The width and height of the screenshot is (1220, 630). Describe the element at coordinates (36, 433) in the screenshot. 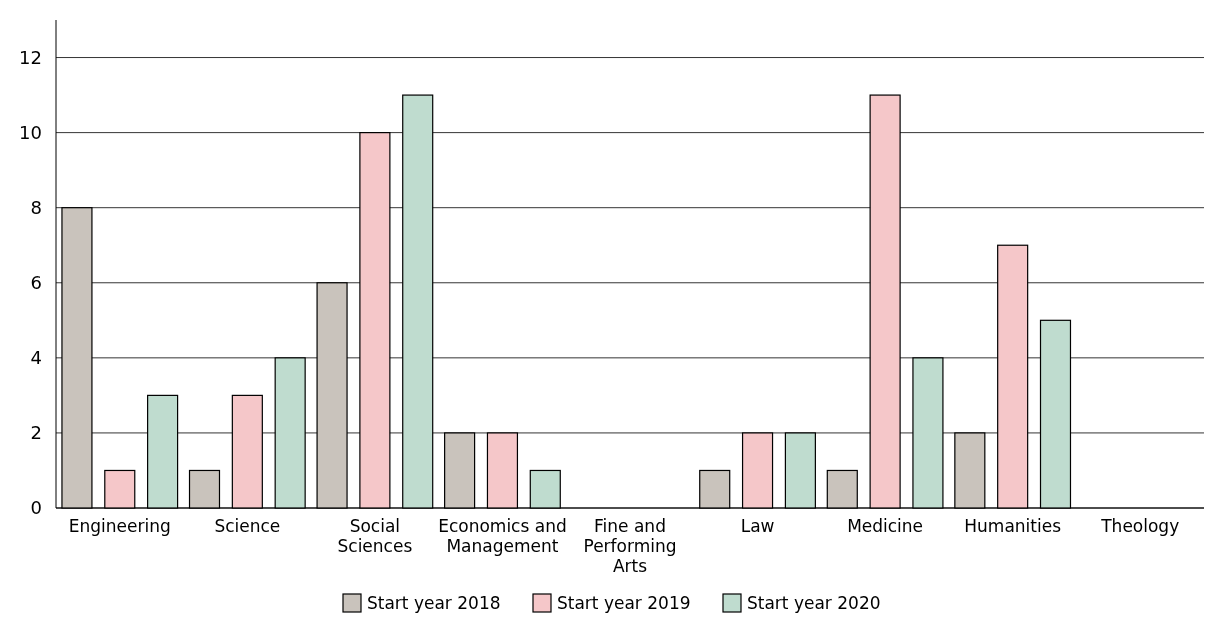

I see `y-tick-label: 2` at that location.